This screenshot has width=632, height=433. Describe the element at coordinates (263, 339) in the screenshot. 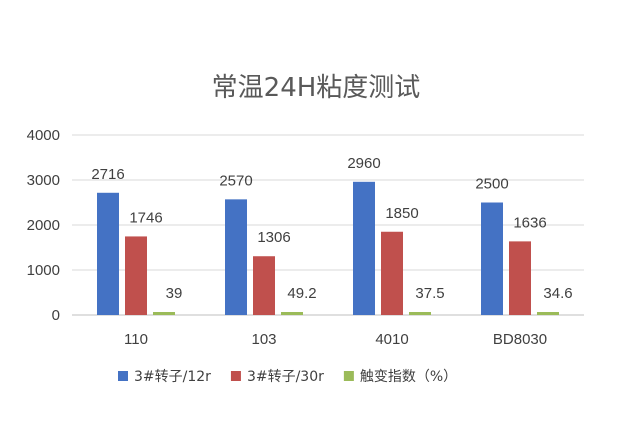

I see `x-category-label: 103` at that location.